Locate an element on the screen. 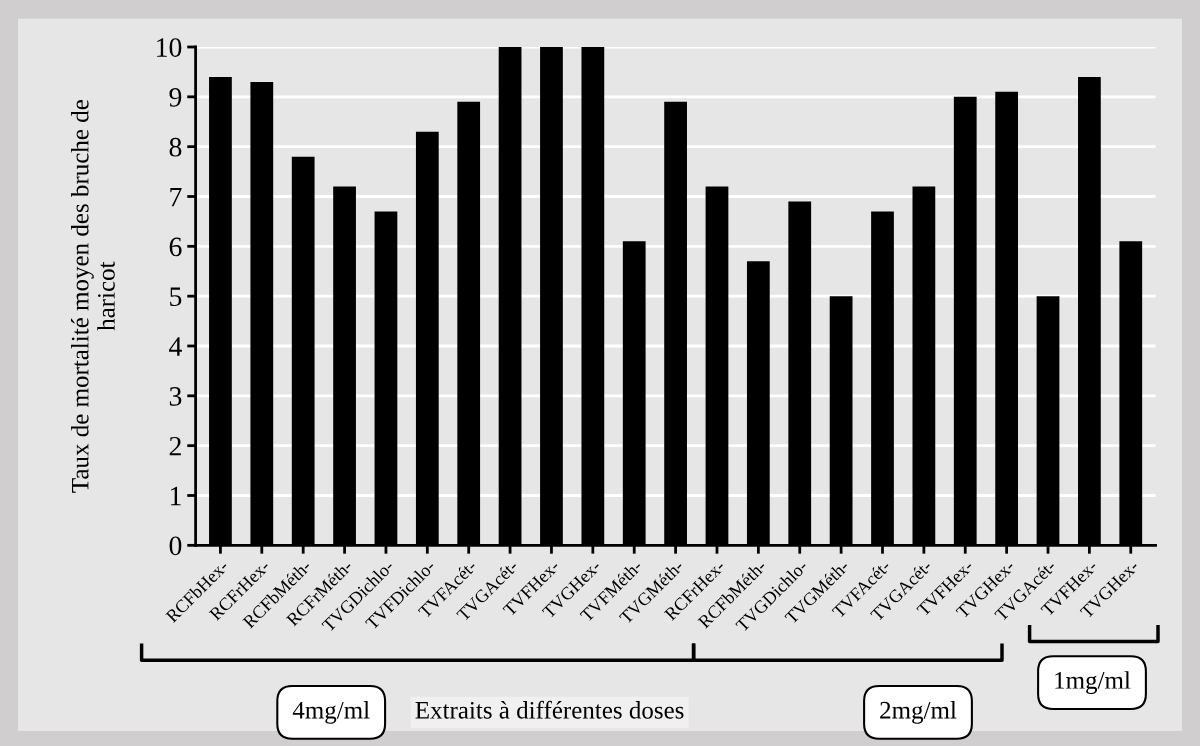 Image resolution: width=1200 pixels, height=746 pixels. text: 1mg/ml is located at coordinates (1093, 682).